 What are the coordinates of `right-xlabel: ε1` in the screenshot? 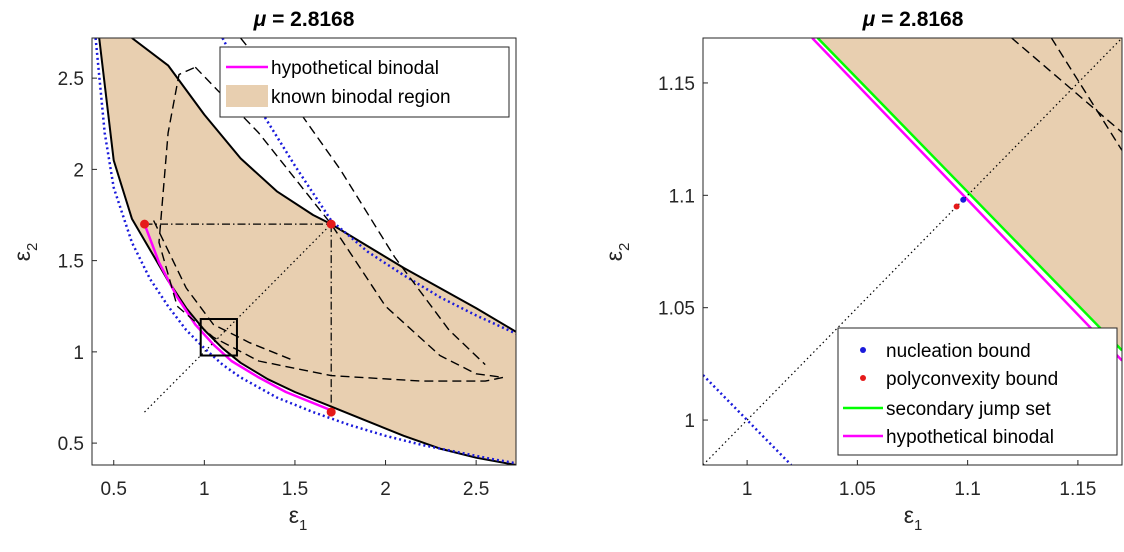 It's located at (913, 518).